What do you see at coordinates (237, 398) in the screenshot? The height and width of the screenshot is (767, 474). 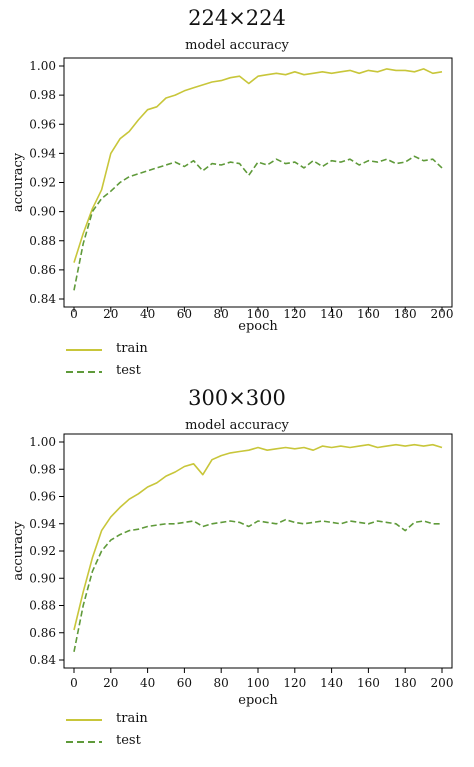 I see `chart-heading: 300×300` at bounding box center [237, 398].